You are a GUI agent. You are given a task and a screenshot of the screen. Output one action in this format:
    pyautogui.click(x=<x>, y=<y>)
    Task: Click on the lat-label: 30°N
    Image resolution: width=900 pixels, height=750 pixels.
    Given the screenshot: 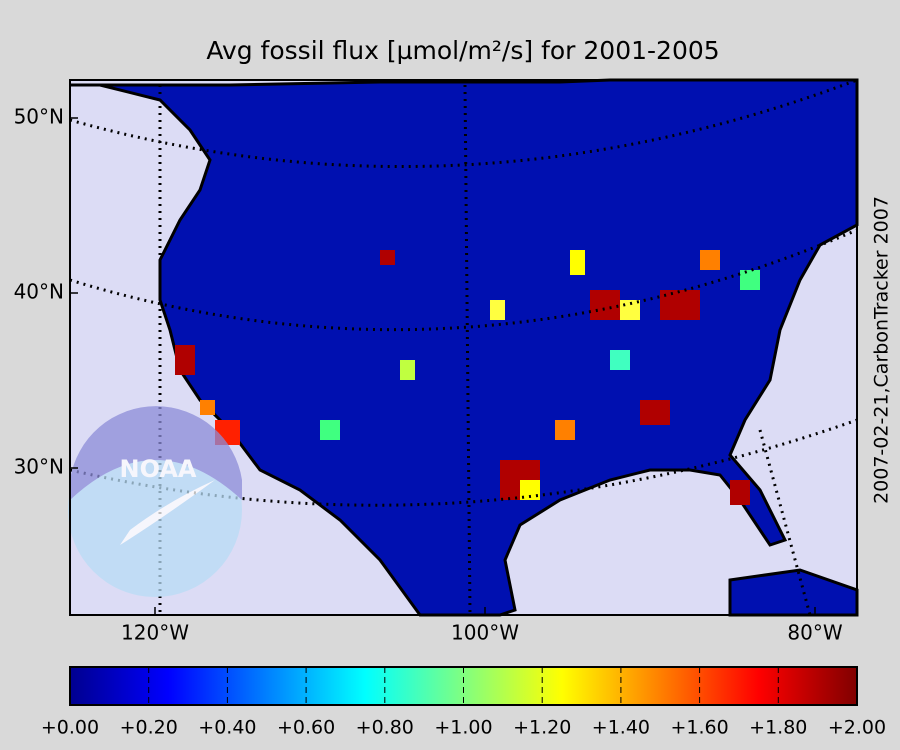 What is the action you would take?
    pyautogui.click(x=39, y=467)
    